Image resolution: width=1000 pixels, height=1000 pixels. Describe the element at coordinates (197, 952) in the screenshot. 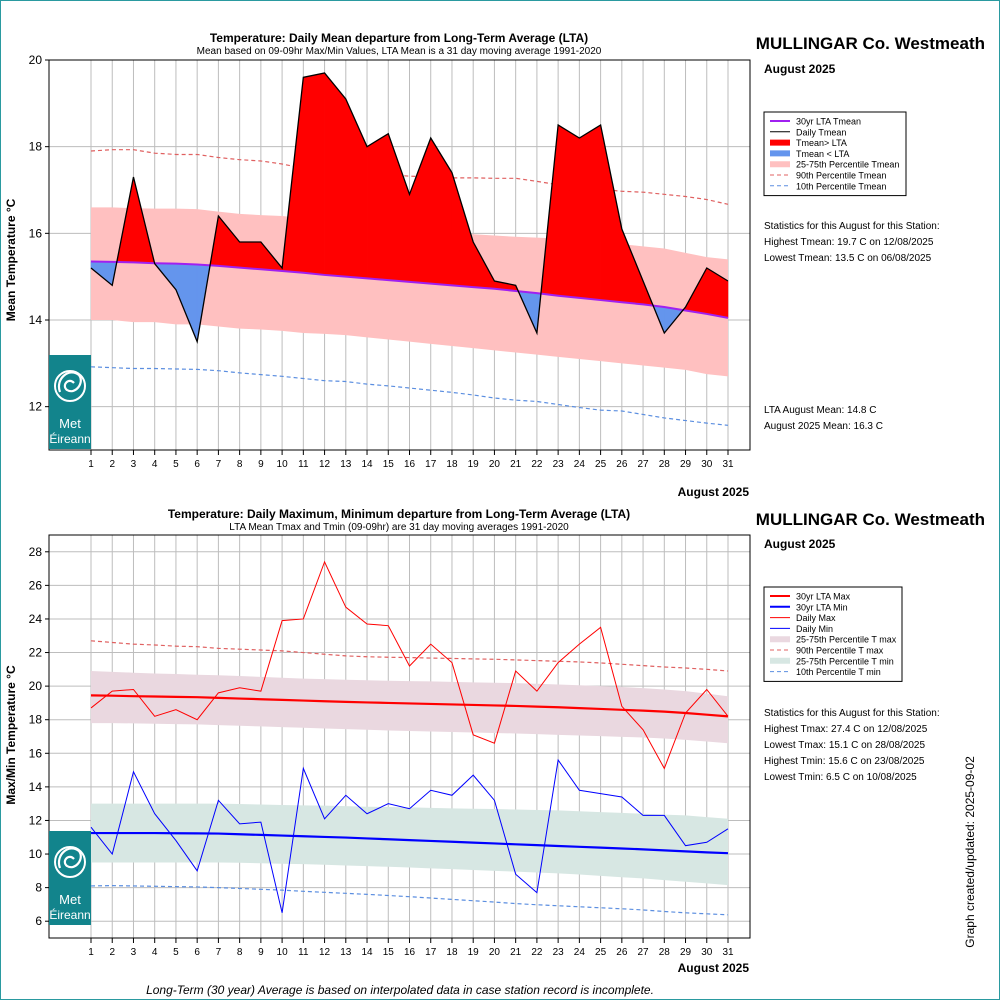

I see `chart2-xtick-label: 6` at that location.